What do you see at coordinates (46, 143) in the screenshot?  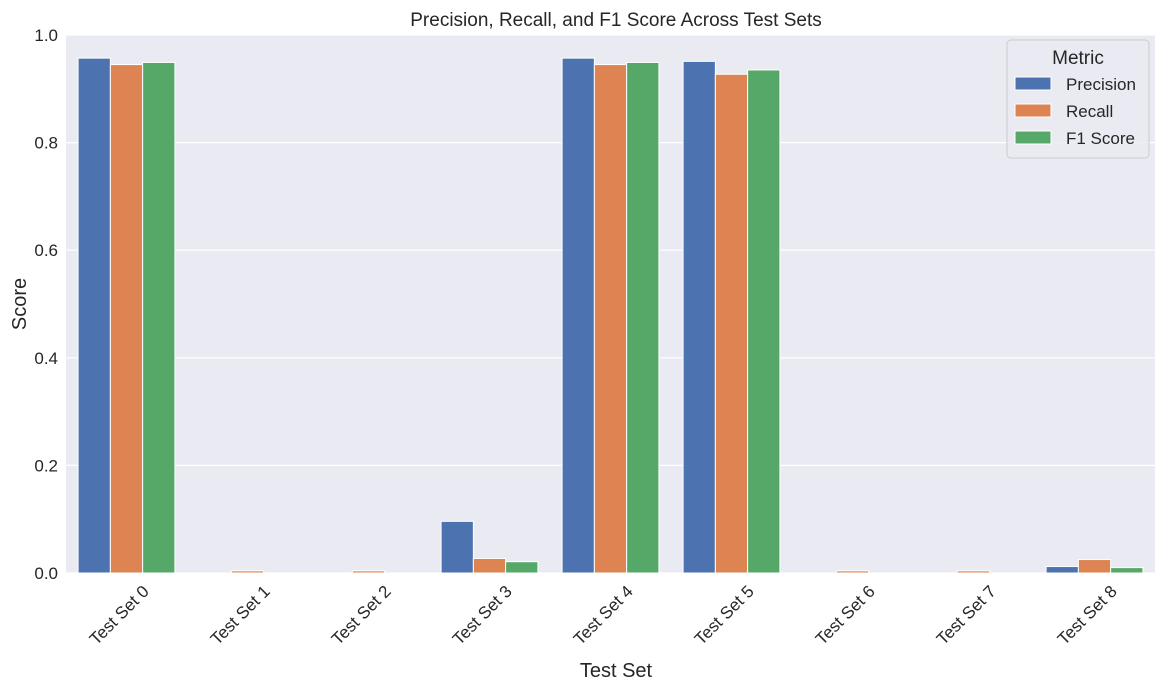 I see `y-tick-label: 0.8` at bounding box center [46, 143].